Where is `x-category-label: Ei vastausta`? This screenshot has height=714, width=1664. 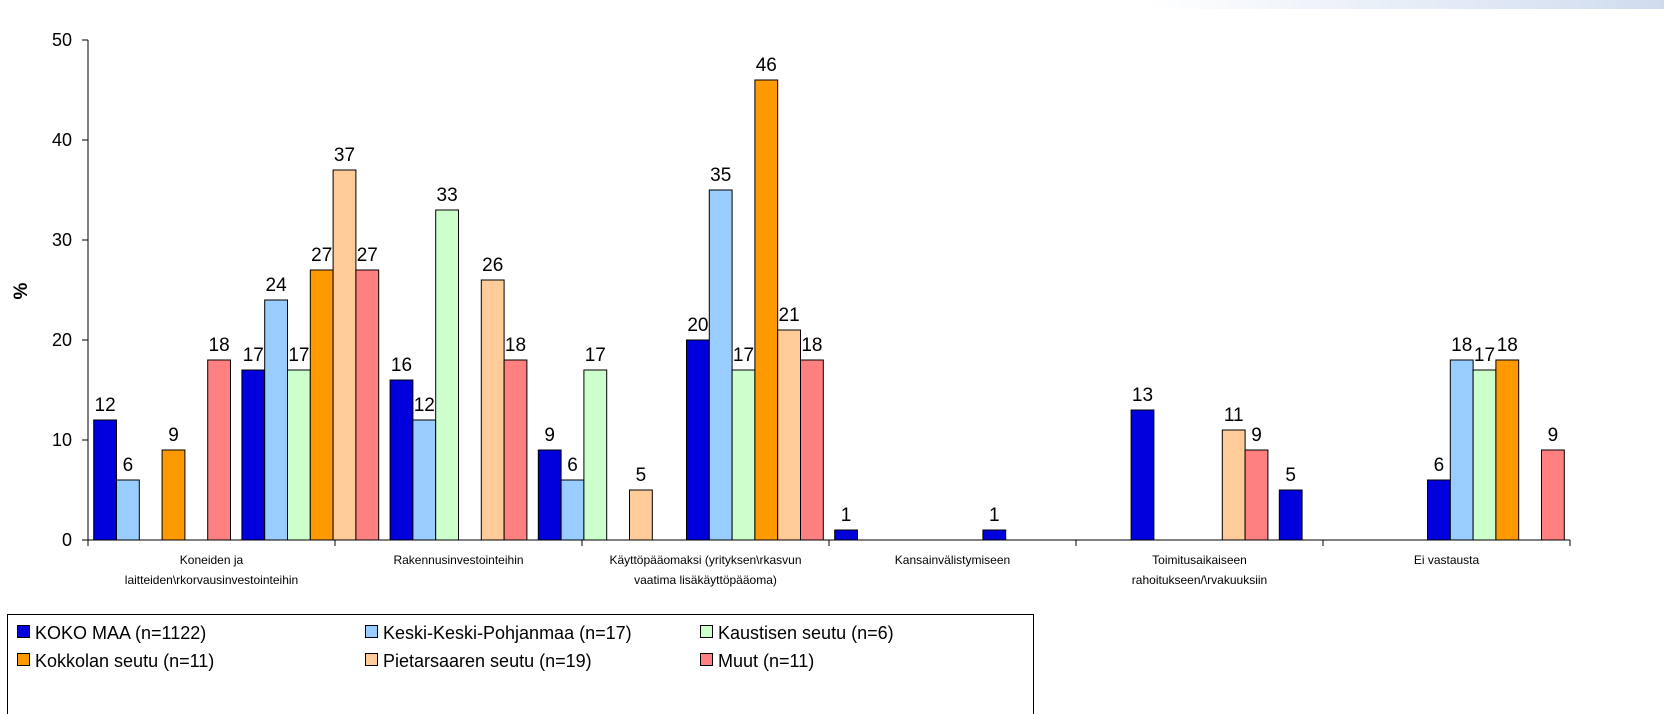 x-category-label: Ei vastausta is located at coordinates (1447, 560).